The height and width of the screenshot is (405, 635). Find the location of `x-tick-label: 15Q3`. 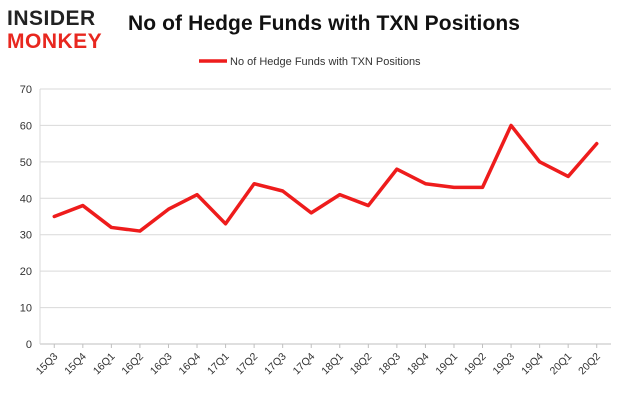

x-tick-label: 15Q3 is located at coordinates (47, 364).